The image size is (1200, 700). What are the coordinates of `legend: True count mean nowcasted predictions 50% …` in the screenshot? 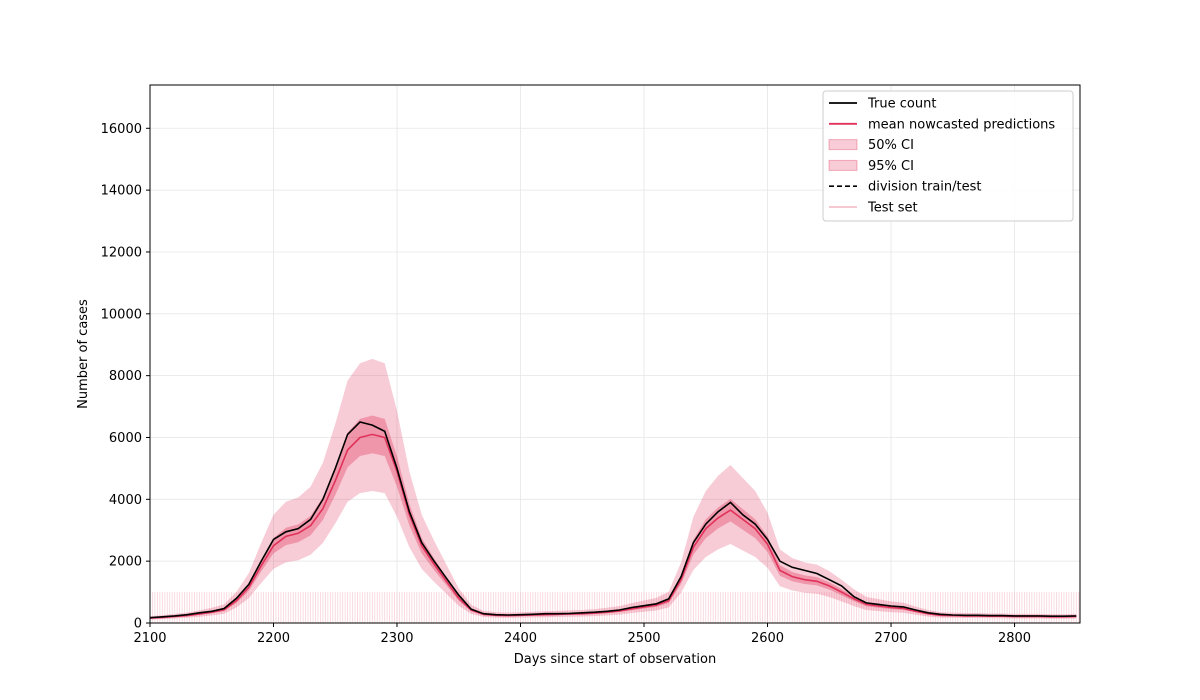 It's located at (948, 156).